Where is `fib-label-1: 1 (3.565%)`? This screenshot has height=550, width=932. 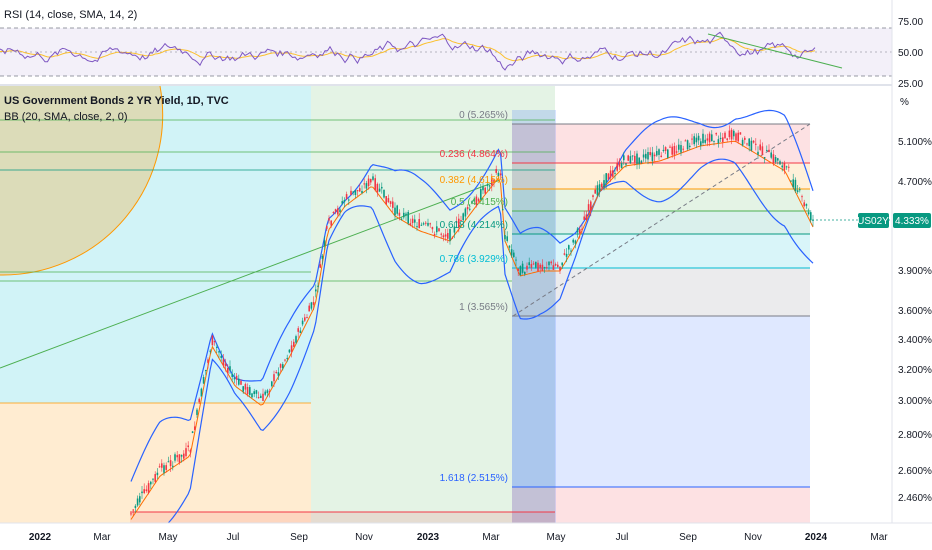 fib-label-1: 1 (3.565%) is located at coordinates (483, 307).